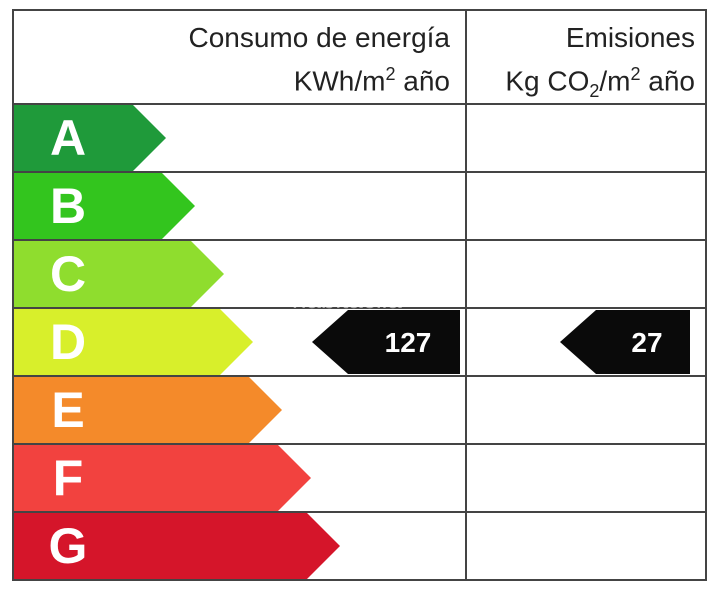 Image resolution: width=715 pixels, height=600 pixels. I want to click on rating-band-letter: A, so click(68, 138).